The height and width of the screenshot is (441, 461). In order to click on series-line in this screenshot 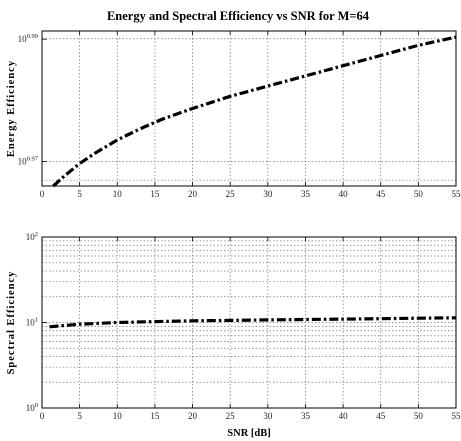, I will do `click(253, 322)`.